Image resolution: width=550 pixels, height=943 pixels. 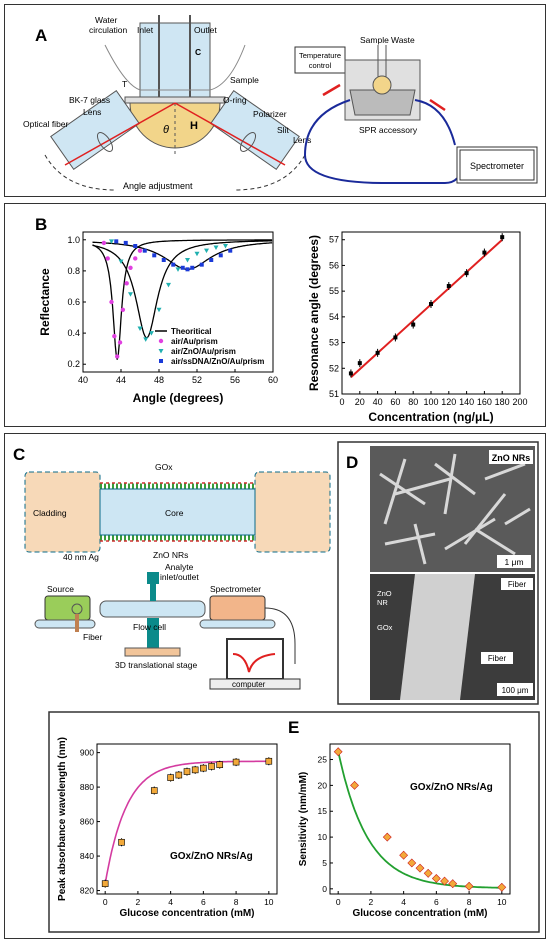 What do you see at coordinates (323, 811) in the screenshot?
I see `y-tick-label: 15` at bounding box center [323, 811].